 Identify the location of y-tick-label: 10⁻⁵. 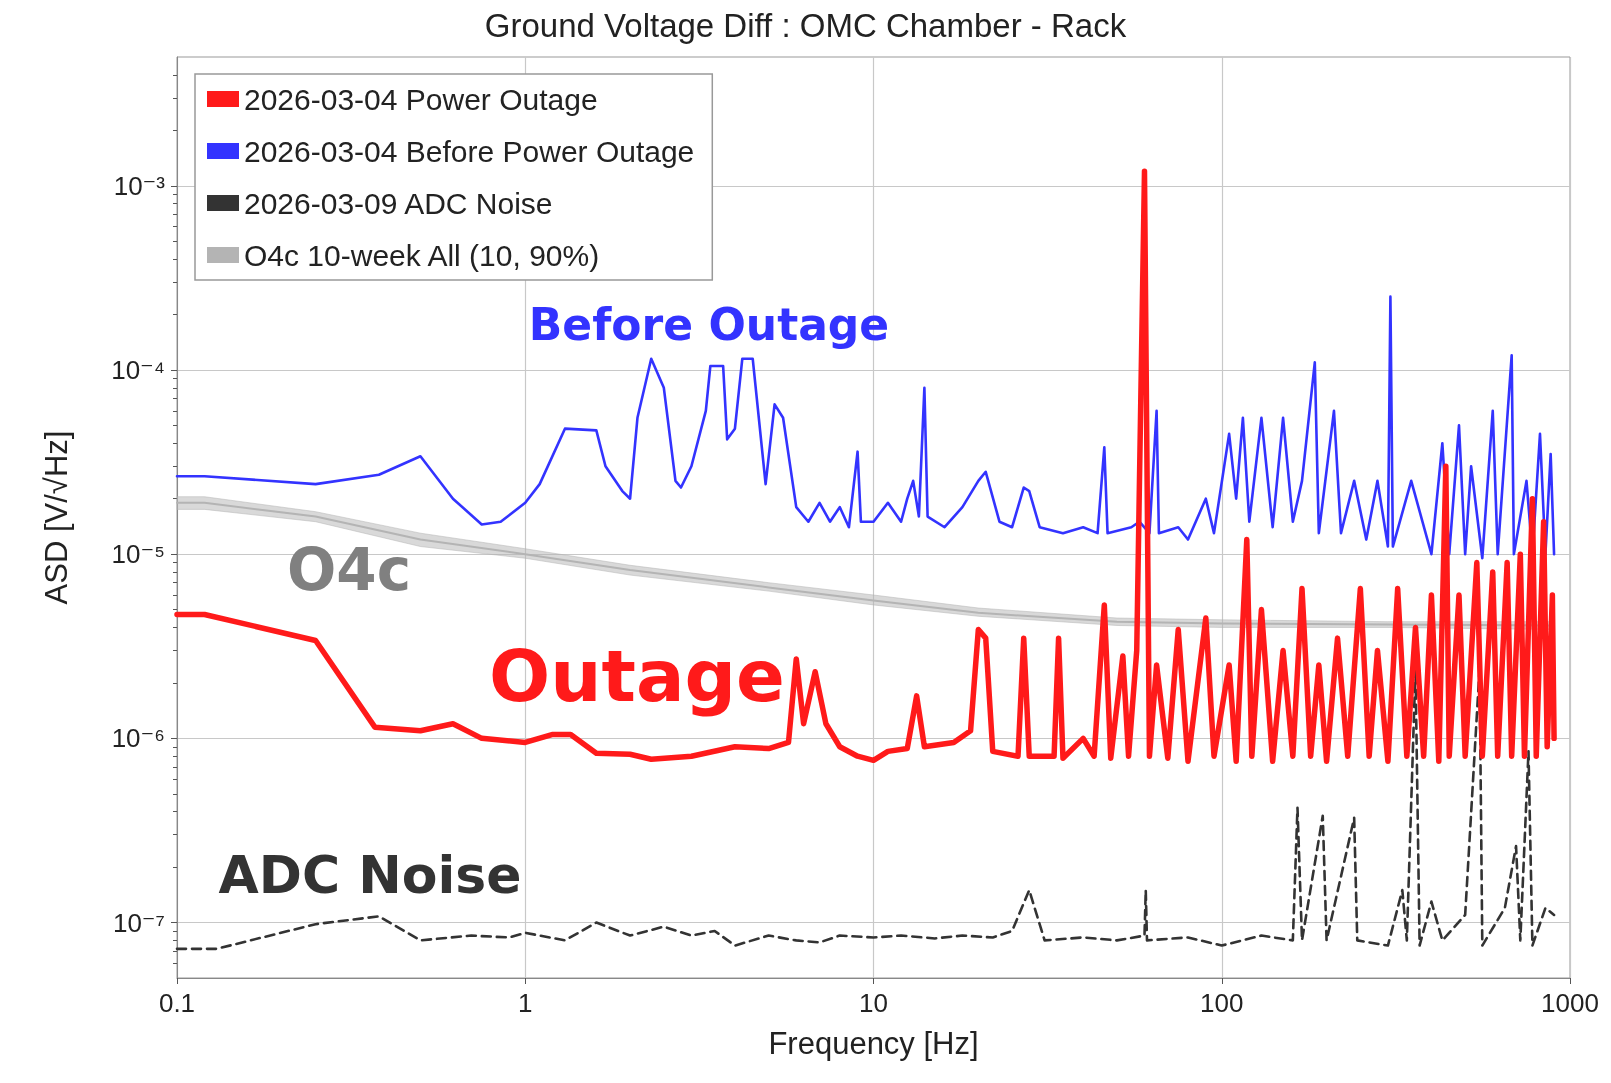
(138, 554).